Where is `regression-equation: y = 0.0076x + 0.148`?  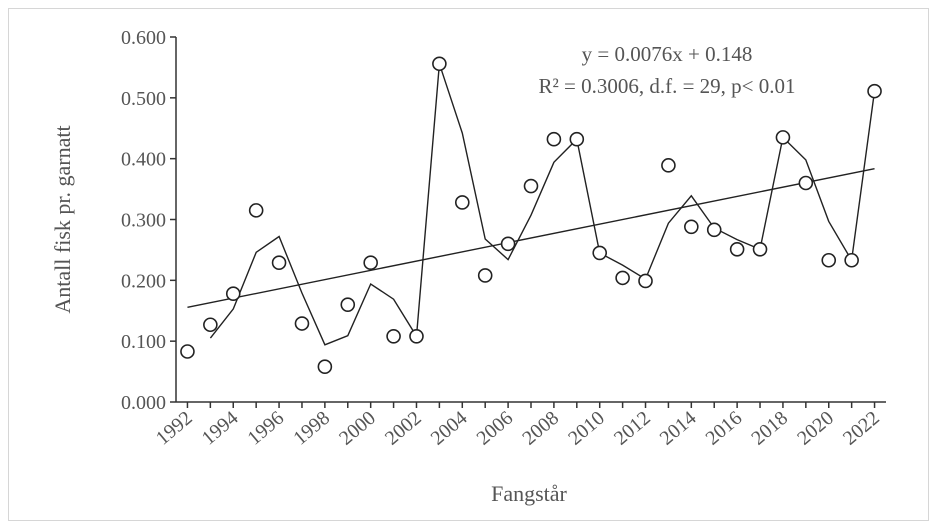 regression-equation: y = 0.0076x + 0.148 is located at coordinates (667, 54).